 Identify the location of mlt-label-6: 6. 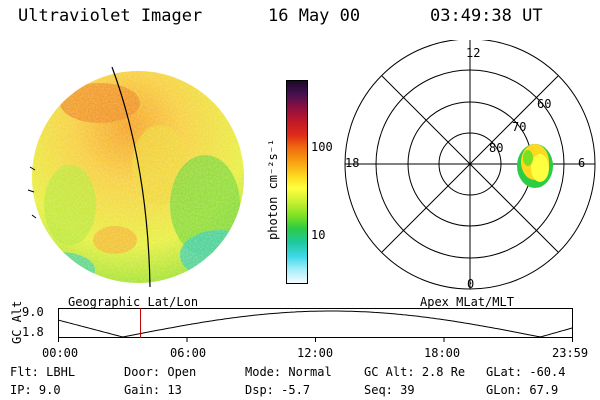
(582, 163).